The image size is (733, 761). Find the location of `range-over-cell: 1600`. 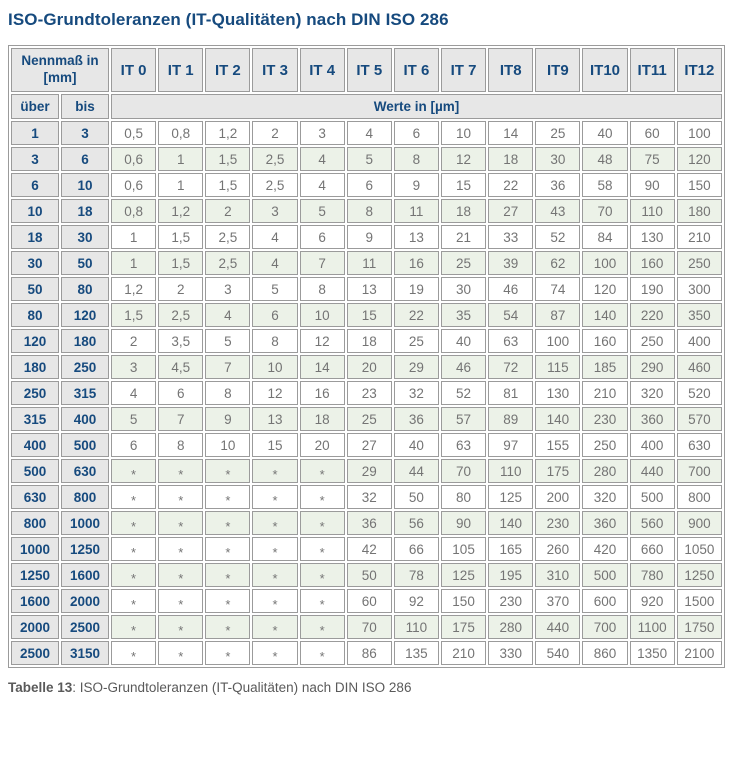

range-over-cell: 1600 is located at coordinates (35, 601).